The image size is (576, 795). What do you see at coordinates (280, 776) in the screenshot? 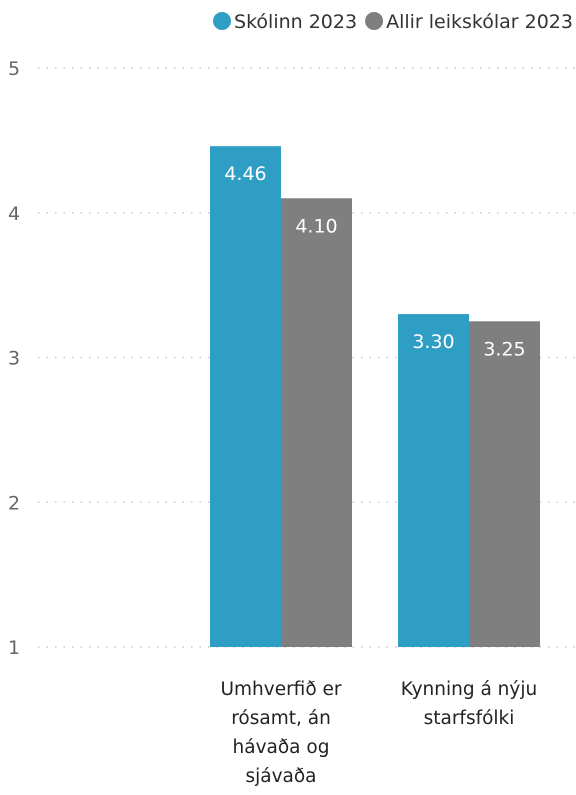
I see `category-label-1-line-4: sjávaða` at bounding box center [280, 776].